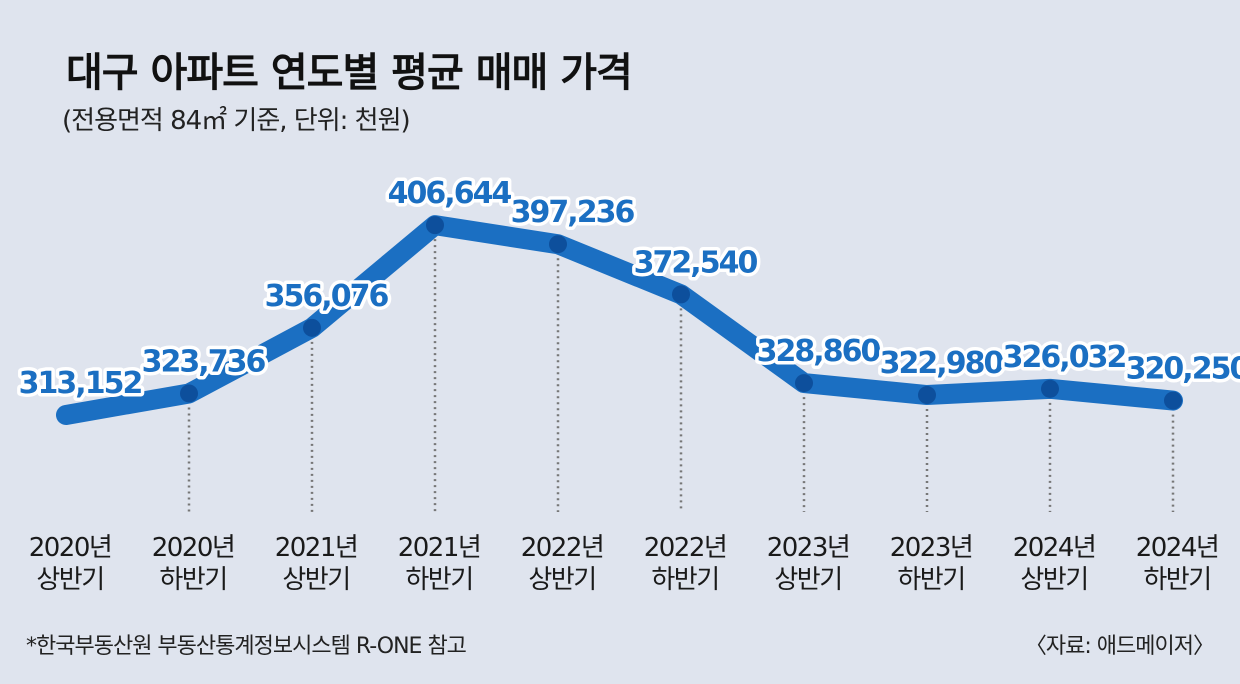 This screenshot has width=1240, height=684. What do you see at coordinates (69, 580) in the screenshot?
I see `x-tick-half-0: 상반기` at bounding box center [69, 580].